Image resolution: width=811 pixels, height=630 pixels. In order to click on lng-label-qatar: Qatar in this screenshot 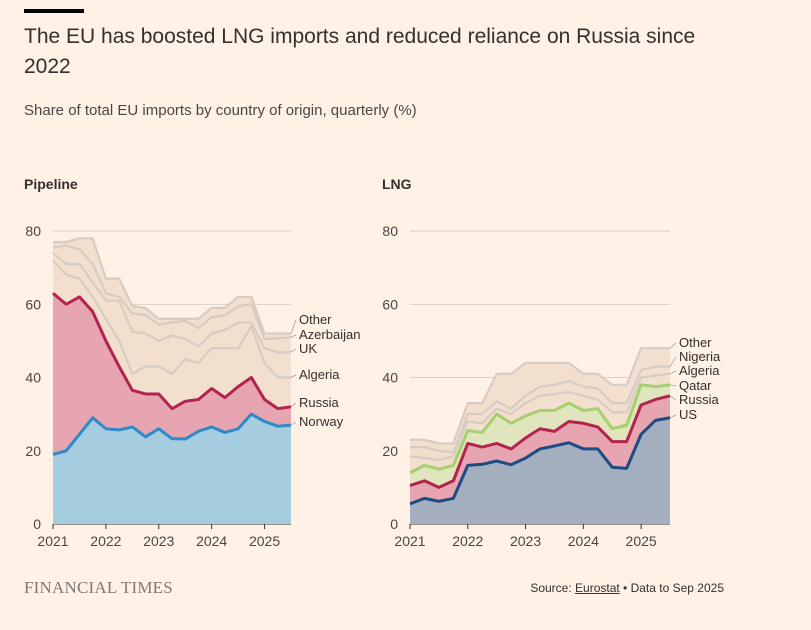, I will do `click(695, 385)`.